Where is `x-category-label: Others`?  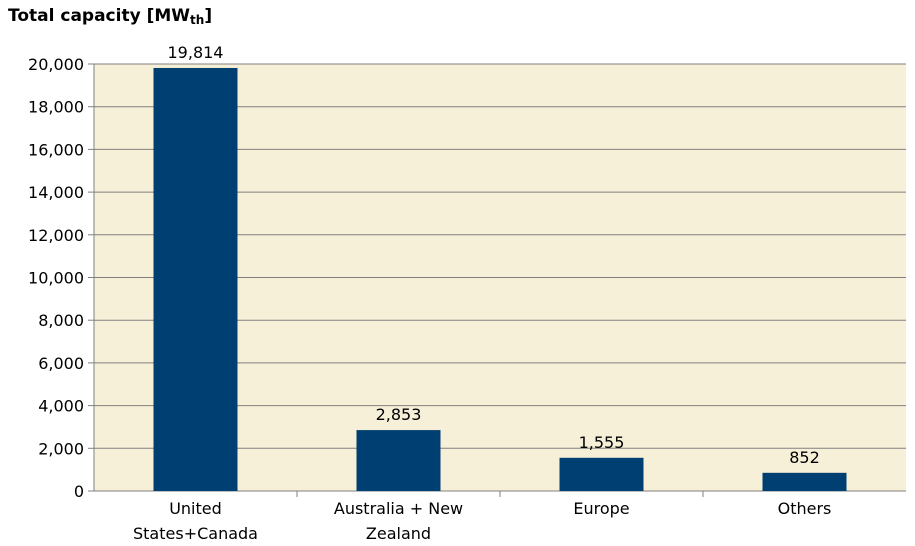
x-category-label: Others is located at coordinates (805, 508).